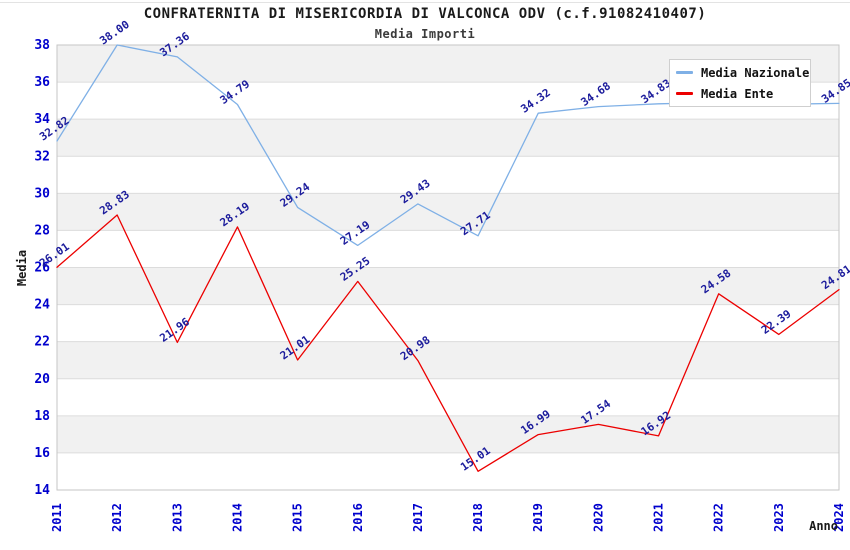 The image size is (850, 550). Describe the element at coordinates (42, 230) in the screenshot. I see `y-tick-label: 28` at that location.